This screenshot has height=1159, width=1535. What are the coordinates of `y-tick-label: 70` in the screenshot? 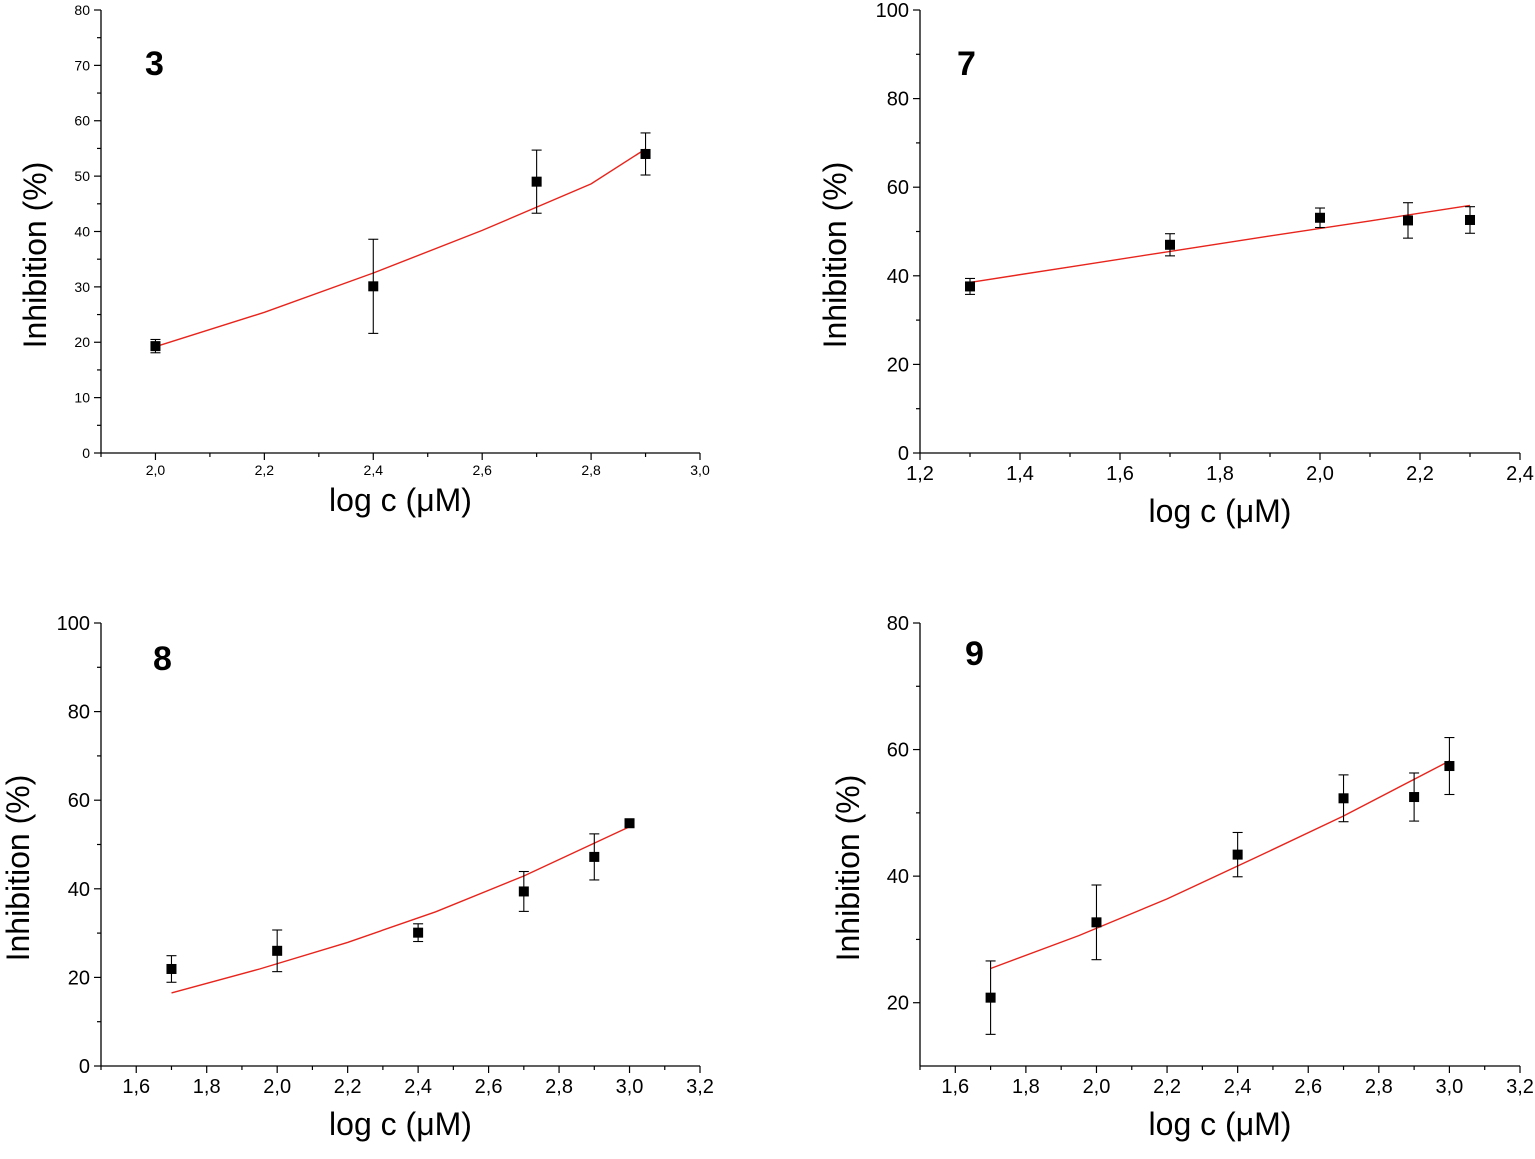 It's located at (82, 65).